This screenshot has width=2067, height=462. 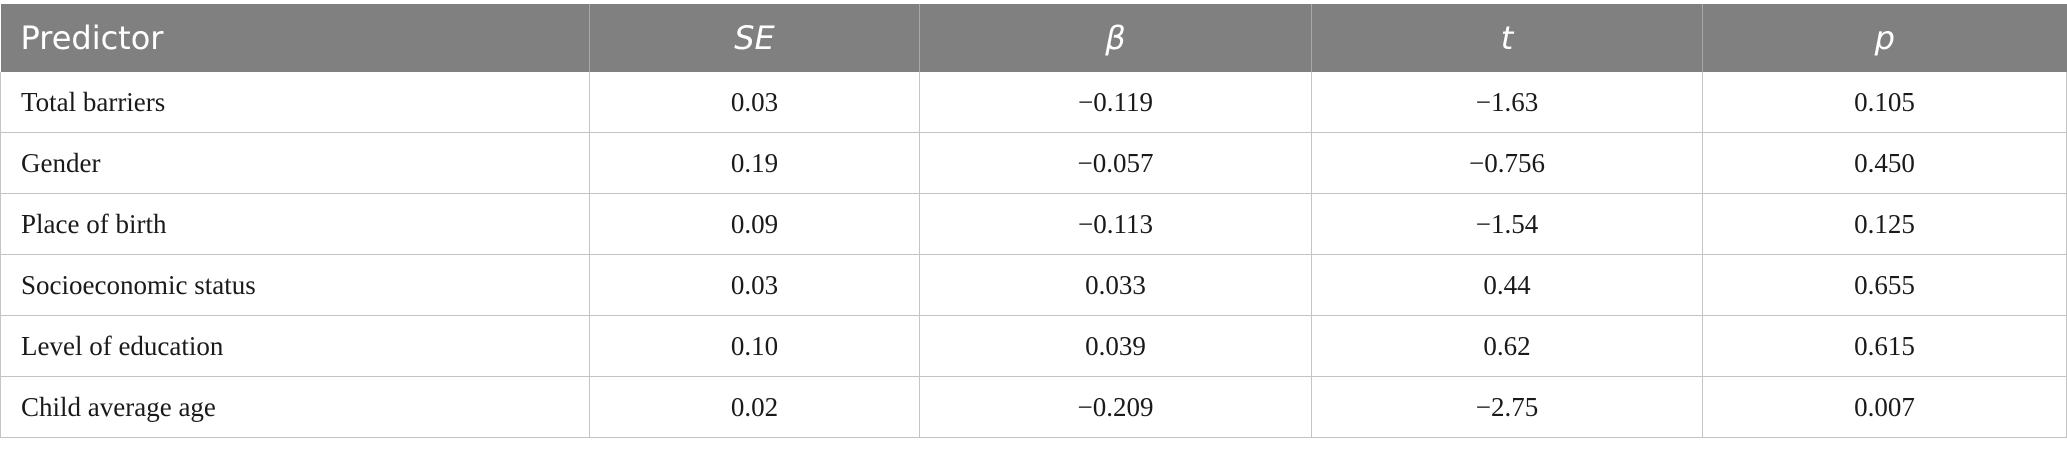 What do you see at coordinates (1884, 407) in the screenshot?
I see `cell-p: 0.007` at bounding box center [1884, 407].